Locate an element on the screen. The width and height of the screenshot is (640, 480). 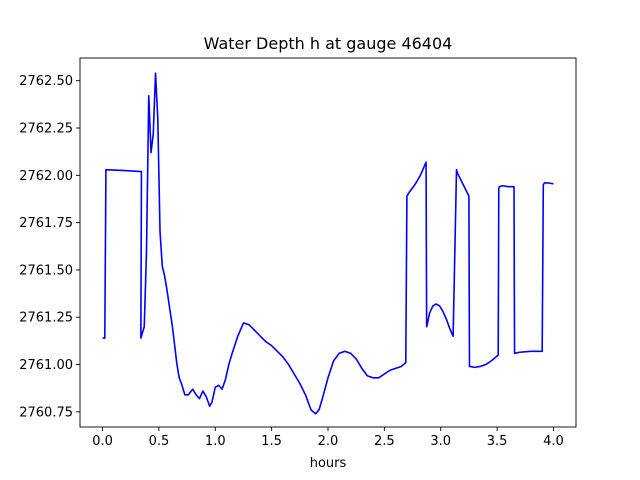
y-tick-label: 2762.25 is located at coordinates (46, 129).